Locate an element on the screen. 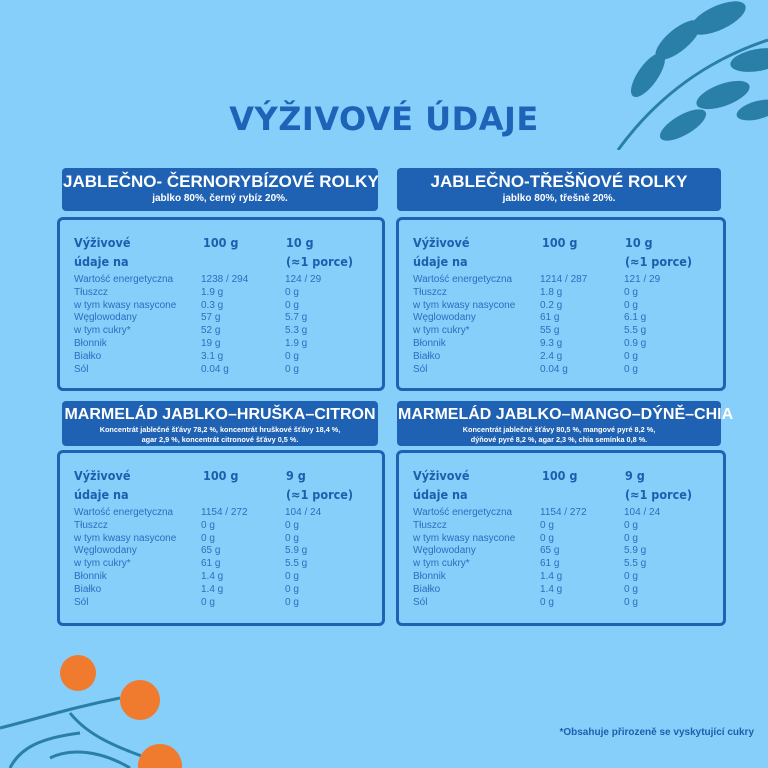 Image resolution: width=768 pixels, height=768 pixels. nutrition-row: Wartość energetyczna 1154 / 272 104 / 24 is located at coordinates (548, 513).